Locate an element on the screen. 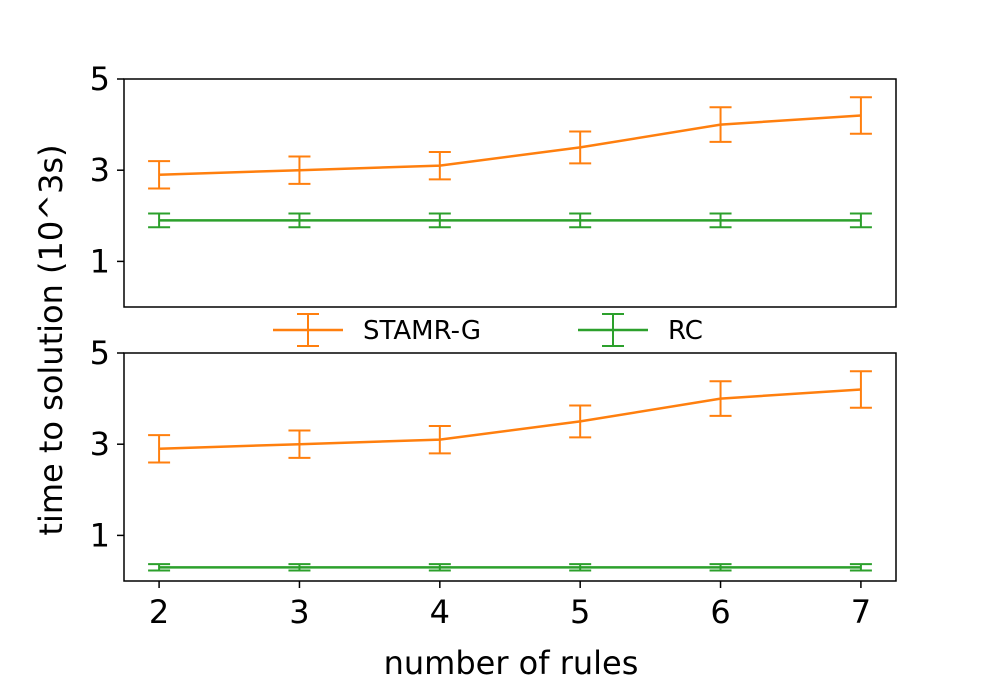 The image size is (997, 679). x-tick-label: 2 is located at coordinates (159, 612).